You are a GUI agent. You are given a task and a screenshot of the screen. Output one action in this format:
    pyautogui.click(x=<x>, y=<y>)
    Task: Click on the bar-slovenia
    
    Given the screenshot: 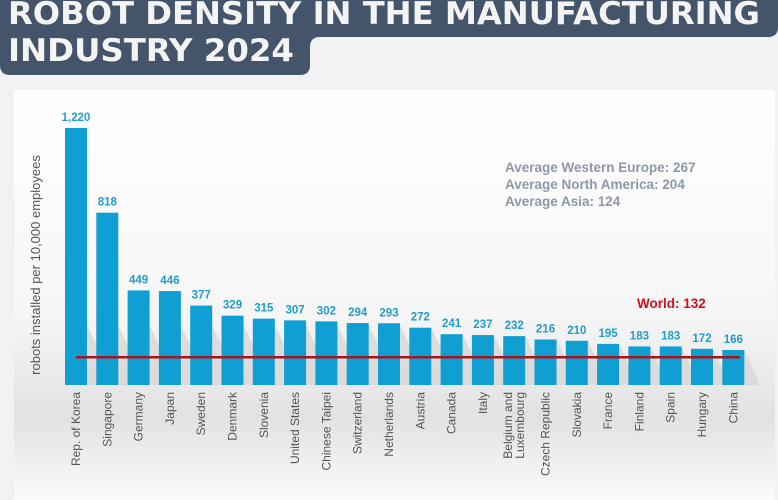 What is the action you would take?
    pyautogui.click(x=263, y=351)
    